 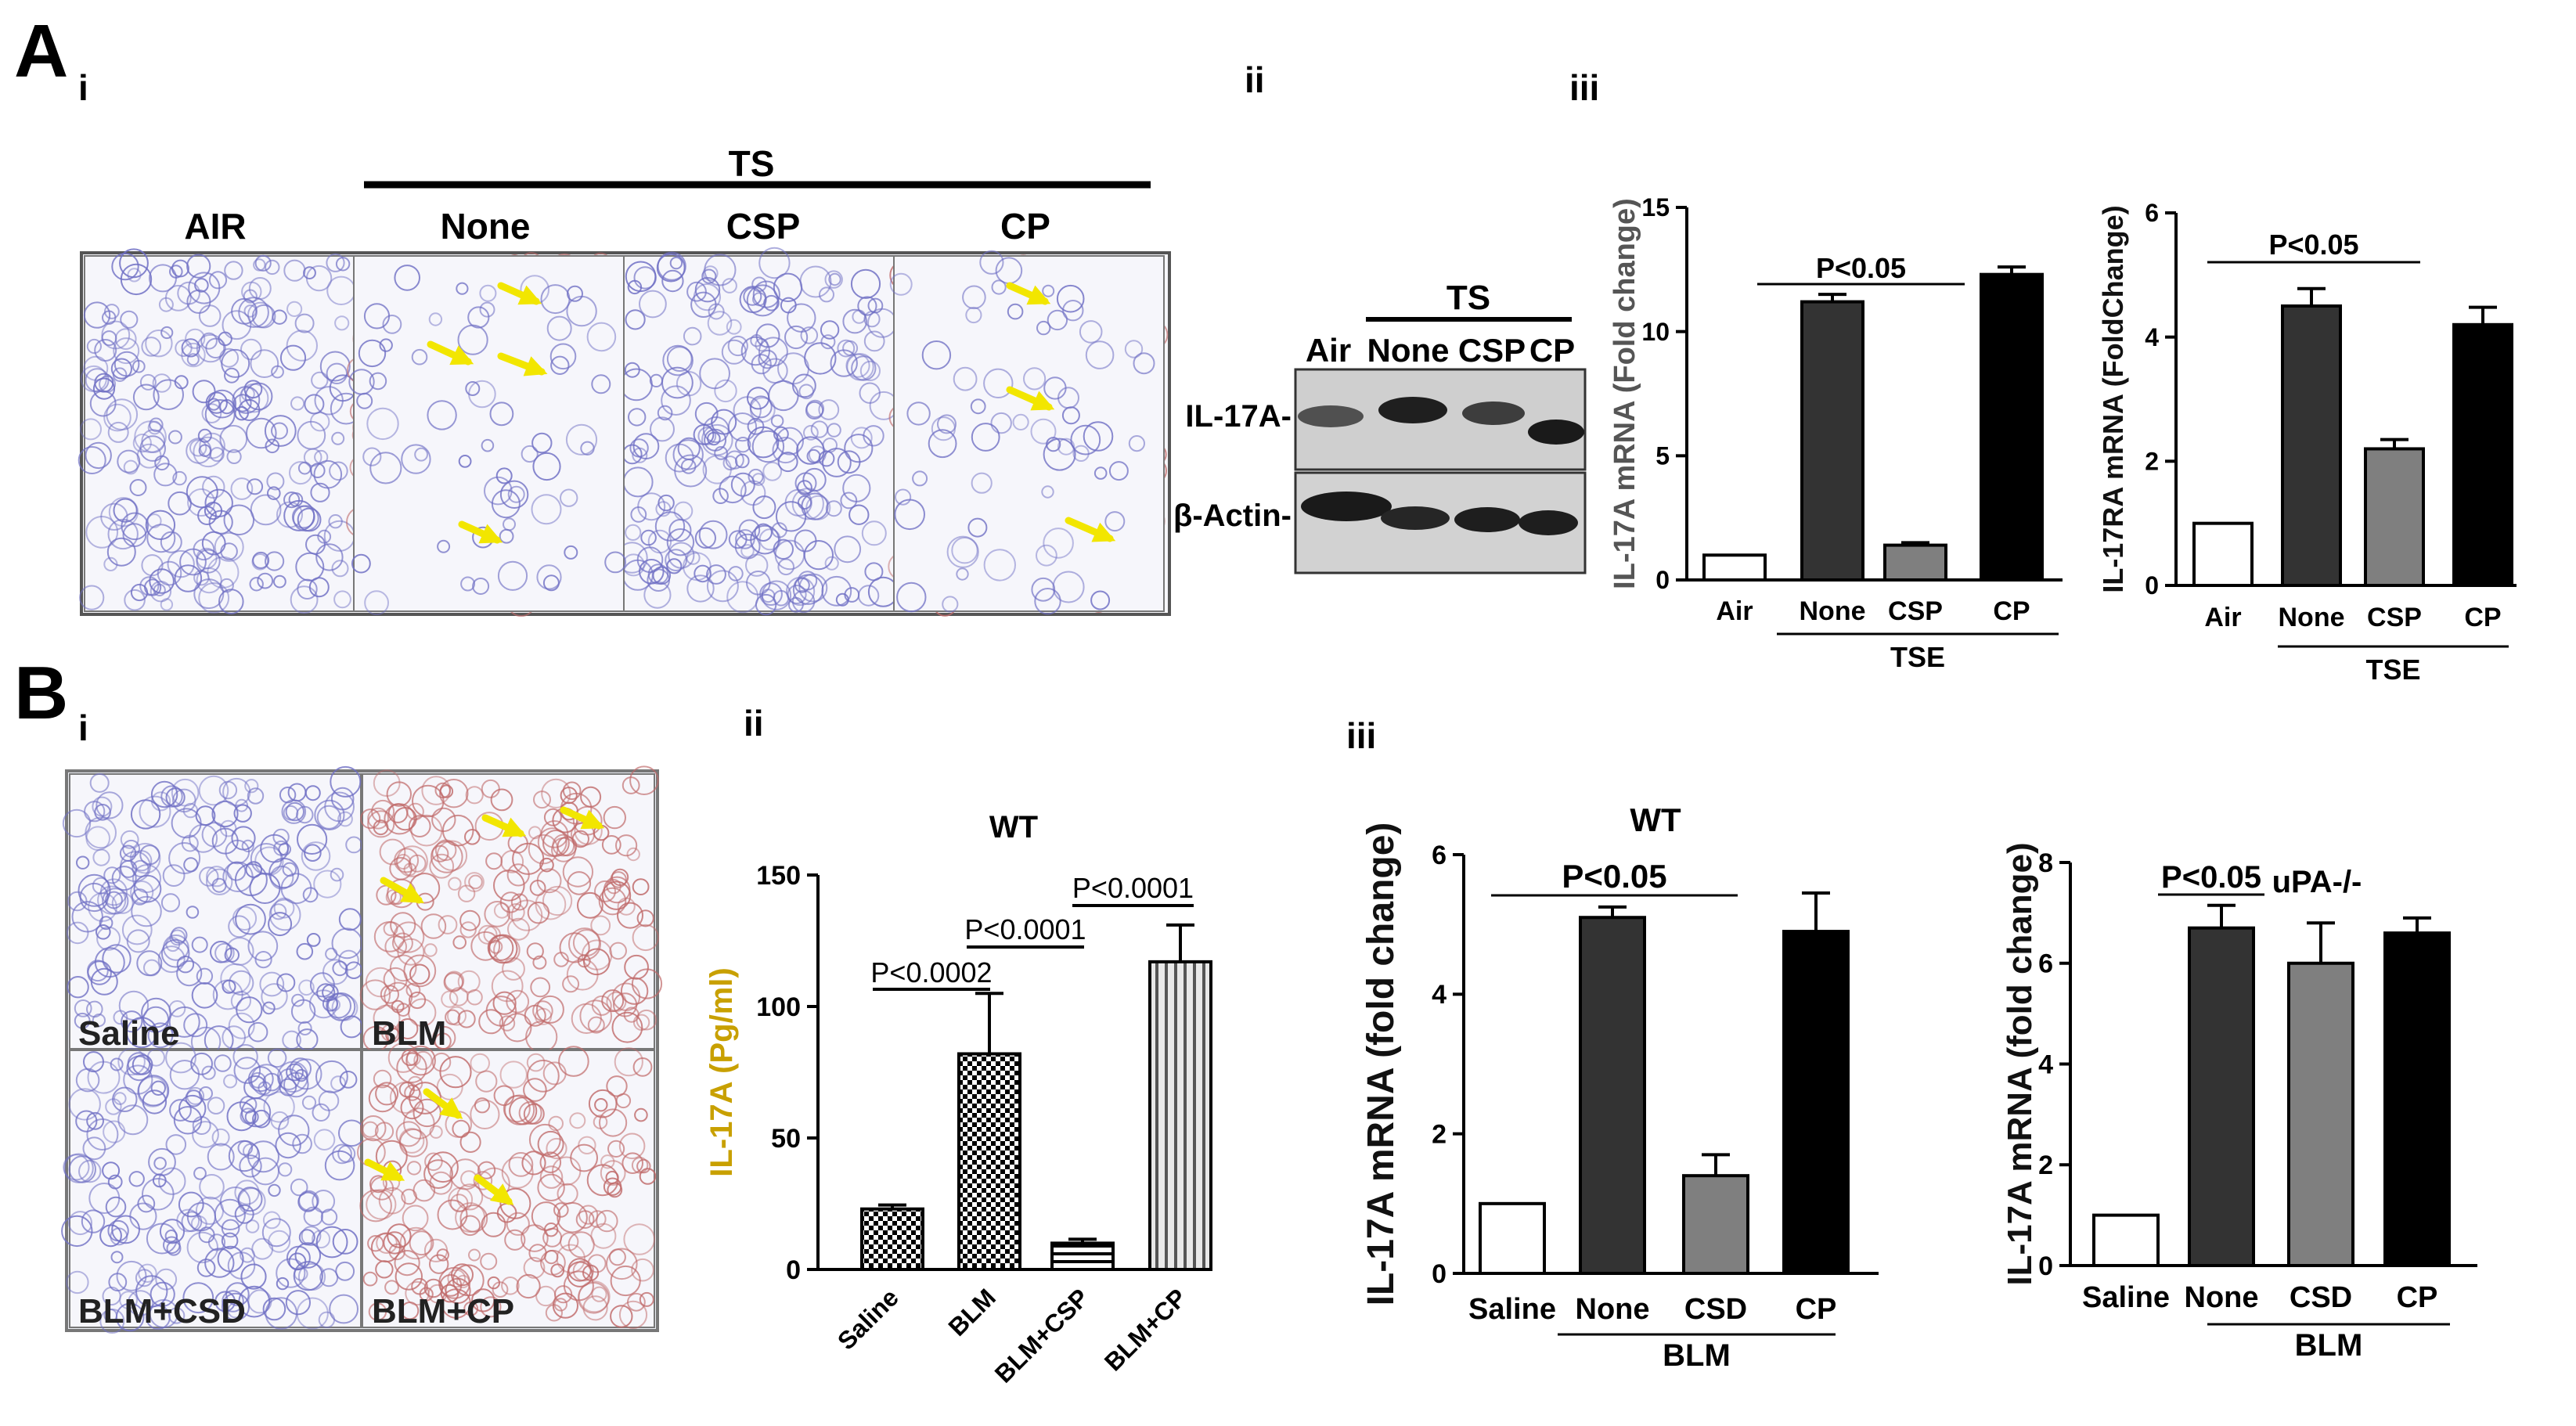 What do you see at coordinates (1548, 522) in the screenshot?
I see `band-actin-cp` at bounding box center [1548, 522].